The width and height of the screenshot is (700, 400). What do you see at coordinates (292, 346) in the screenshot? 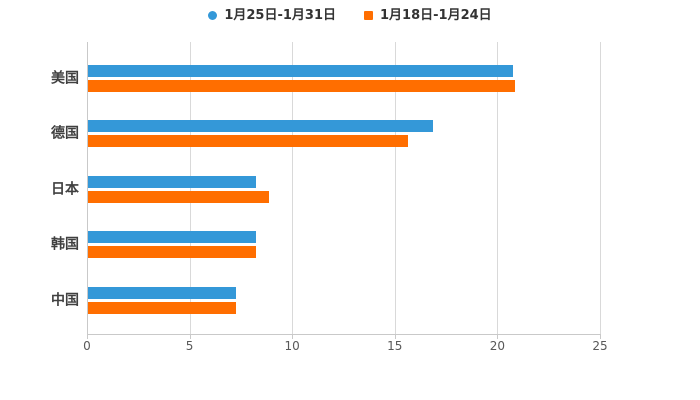
I see `x-tick-label: 10` at bounding box center [292, 346].